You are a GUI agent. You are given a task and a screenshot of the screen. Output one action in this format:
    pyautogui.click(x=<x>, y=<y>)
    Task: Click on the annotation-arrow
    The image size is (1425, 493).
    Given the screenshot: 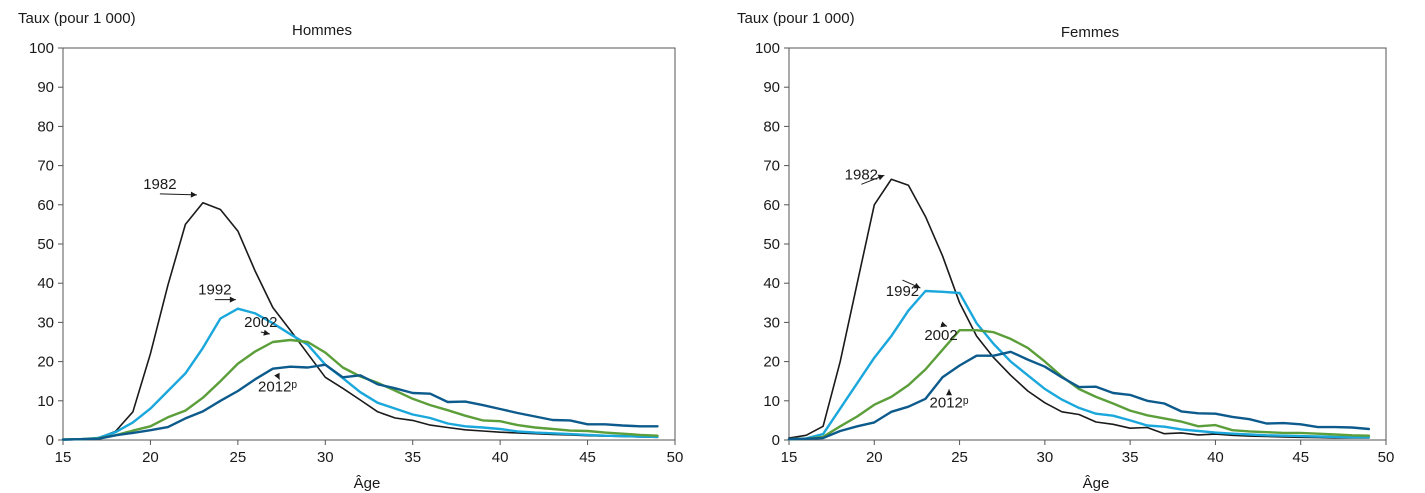 What is the action you would take?
    pyautogui.click(x=178, y=194)
    